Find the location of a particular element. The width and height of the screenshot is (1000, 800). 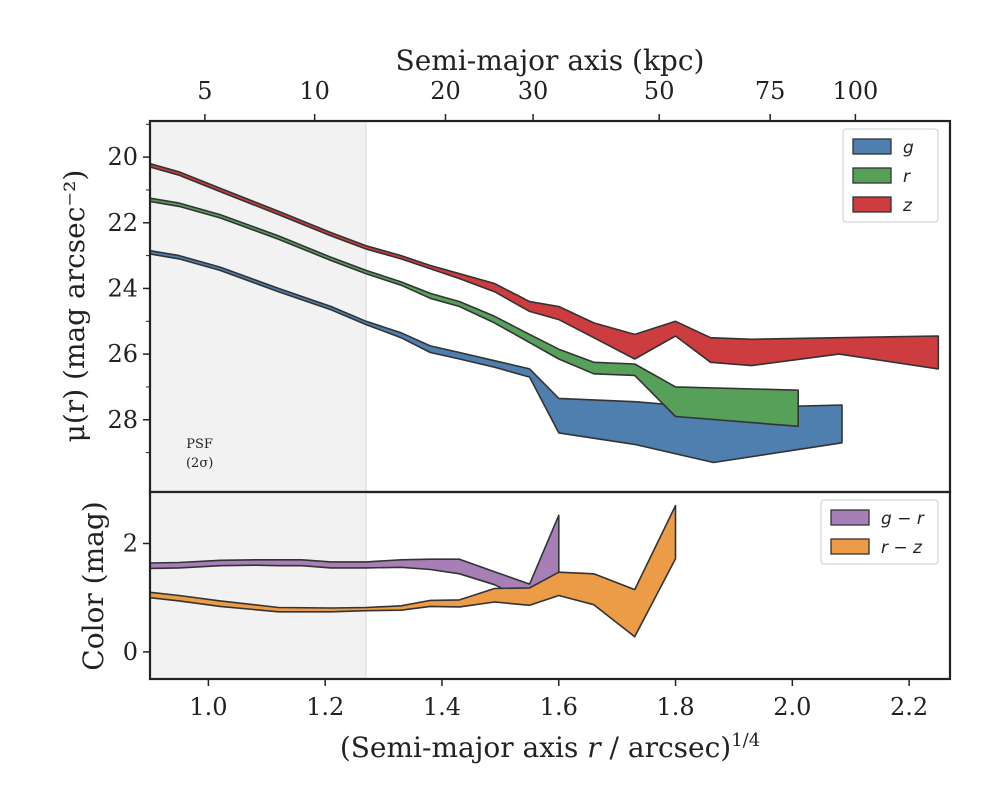

color-ytick-label-1: 2 is located at coordinates (130, 543).